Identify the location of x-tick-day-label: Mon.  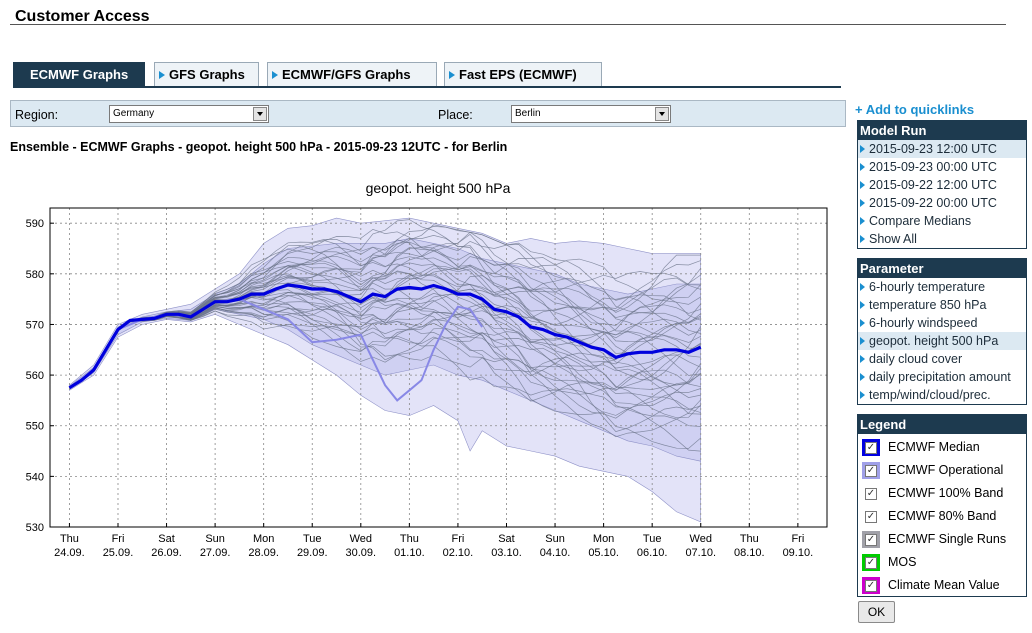
(603, 539).